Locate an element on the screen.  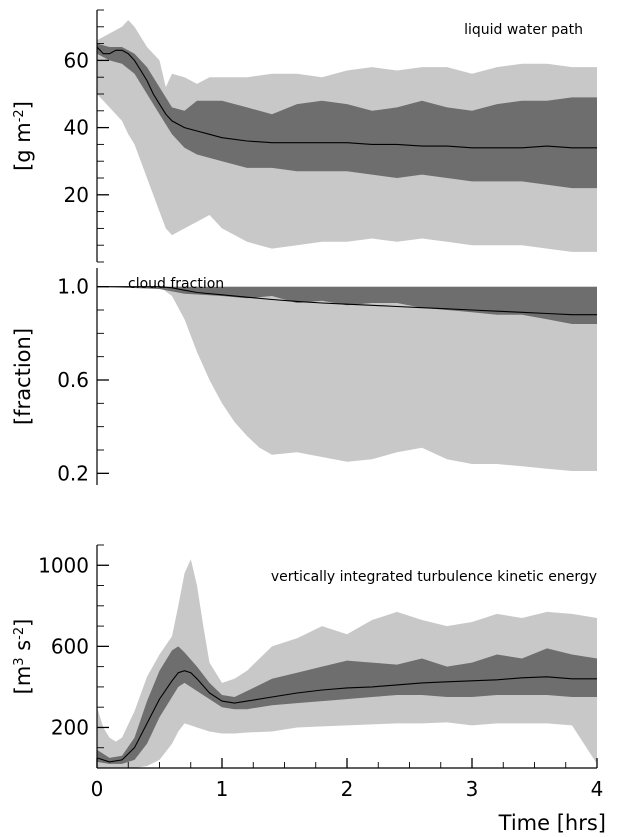
x-axis-label: Time [hrs] is located at coordinates (552, 823).